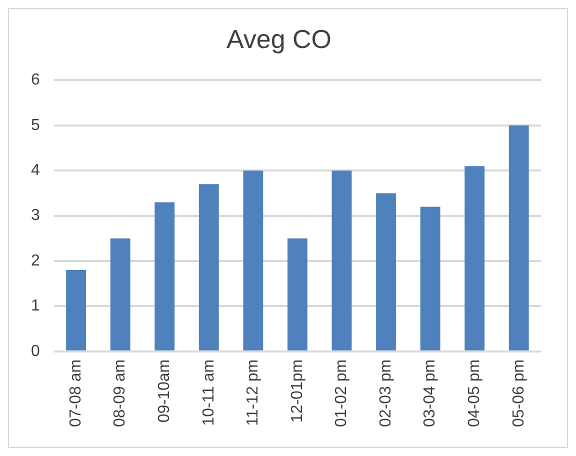 Image resolution: width=576 pixels, height=456 pixels. Describe the element at coordinates (120, 393) in the screenshot. I see `x-tick-label: 08-09 am` at that location.